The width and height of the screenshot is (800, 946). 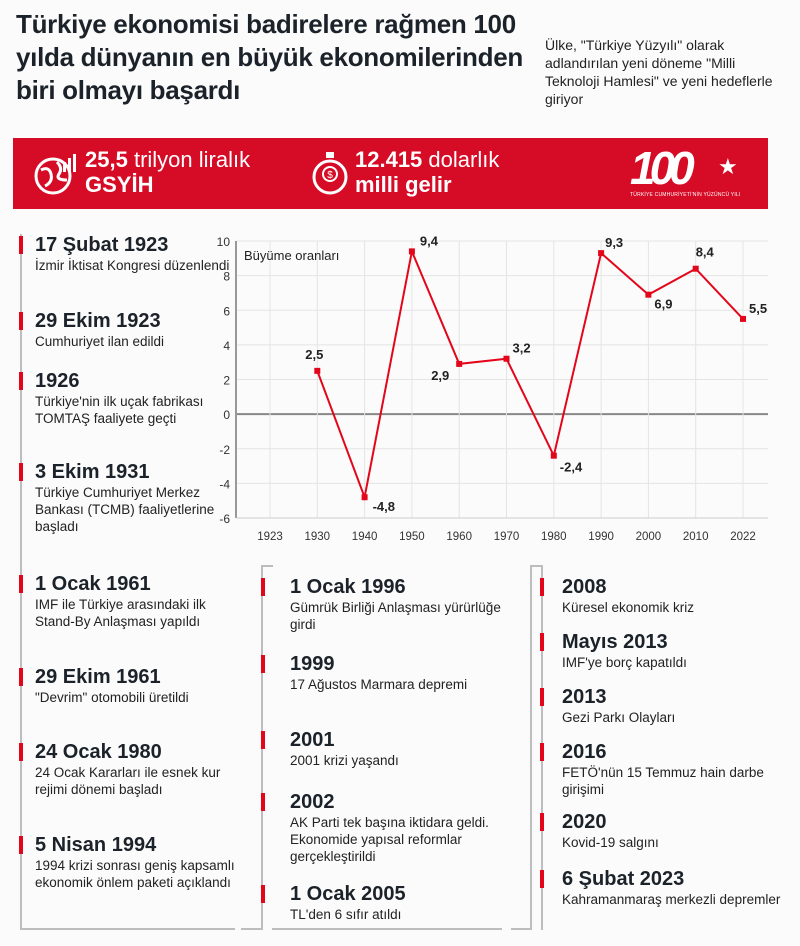 I want to click on data-label: 8,4, so click(x=705, y=252).